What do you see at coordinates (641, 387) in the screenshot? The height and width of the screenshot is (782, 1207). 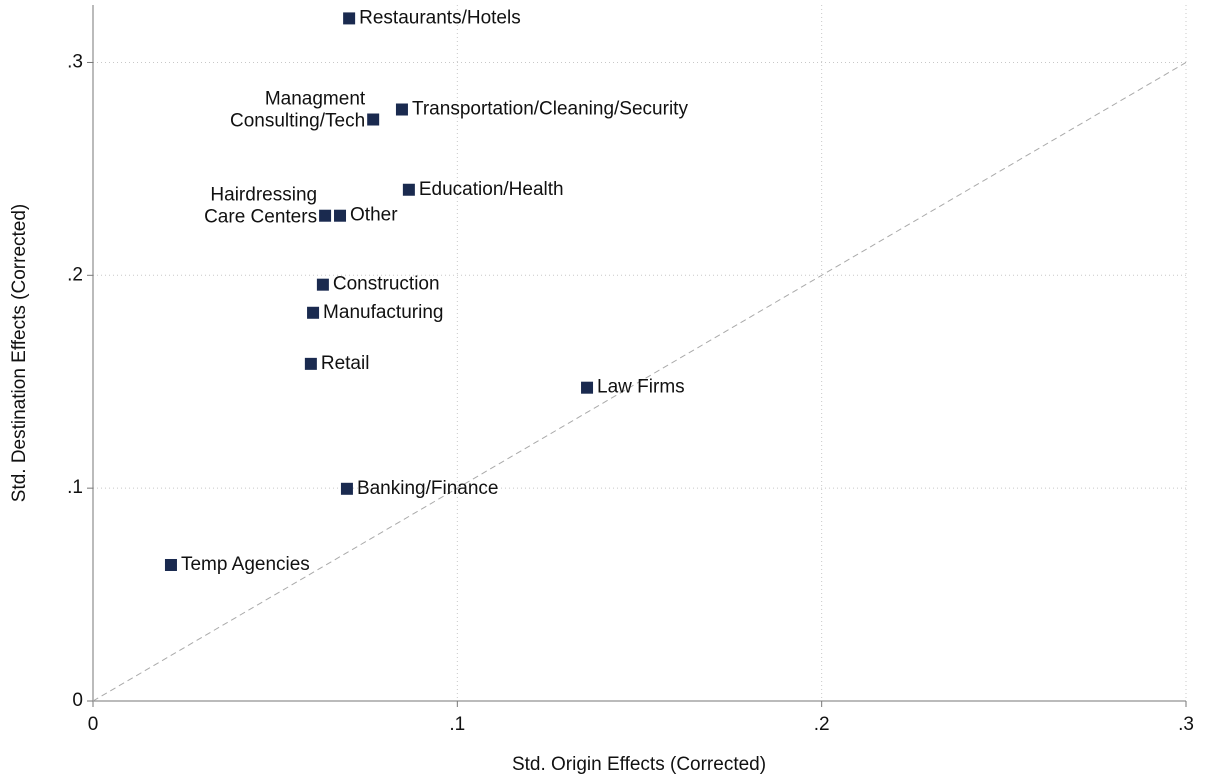 I see `point-label: Law Firms` at bounding box center [641, 387].